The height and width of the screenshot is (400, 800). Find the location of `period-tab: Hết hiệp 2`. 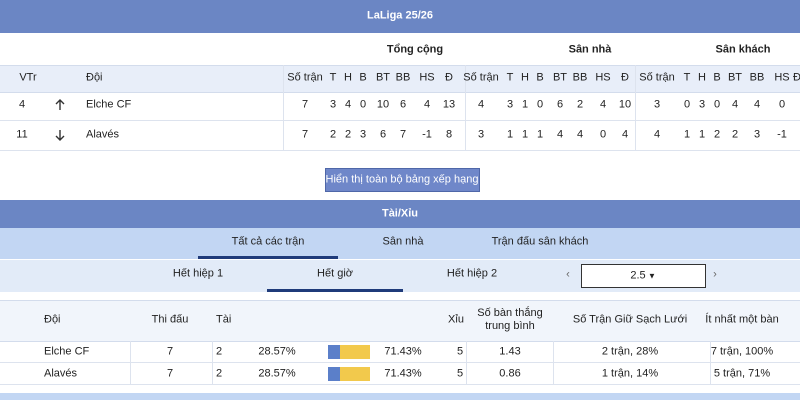

period-tab: Hết hiệp 2 is located at coordinates (472, 273).